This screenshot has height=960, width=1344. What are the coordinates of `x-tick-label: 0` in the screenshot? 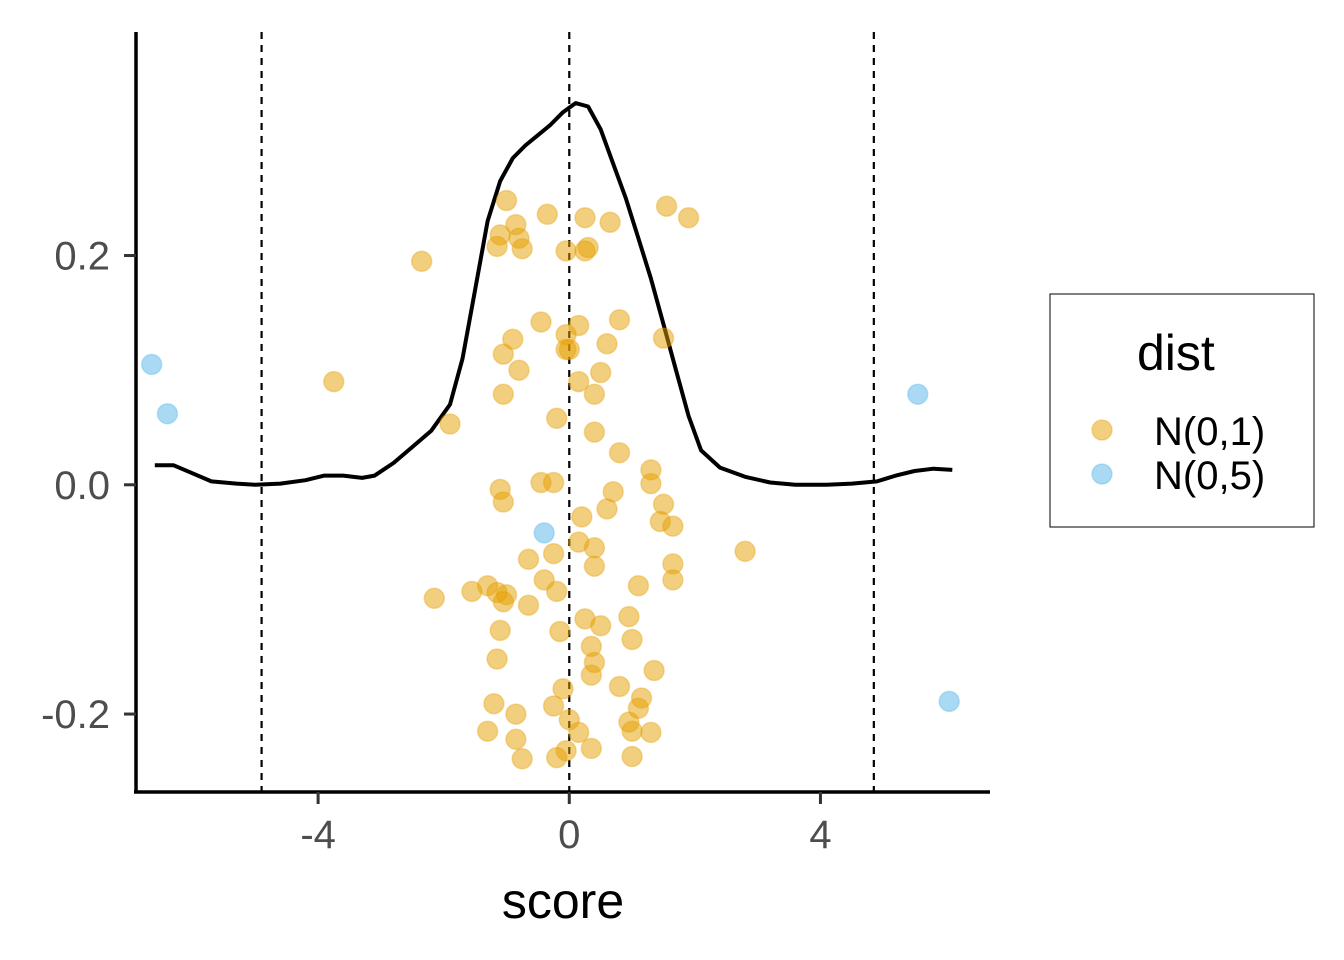 It's located at (569, 835).